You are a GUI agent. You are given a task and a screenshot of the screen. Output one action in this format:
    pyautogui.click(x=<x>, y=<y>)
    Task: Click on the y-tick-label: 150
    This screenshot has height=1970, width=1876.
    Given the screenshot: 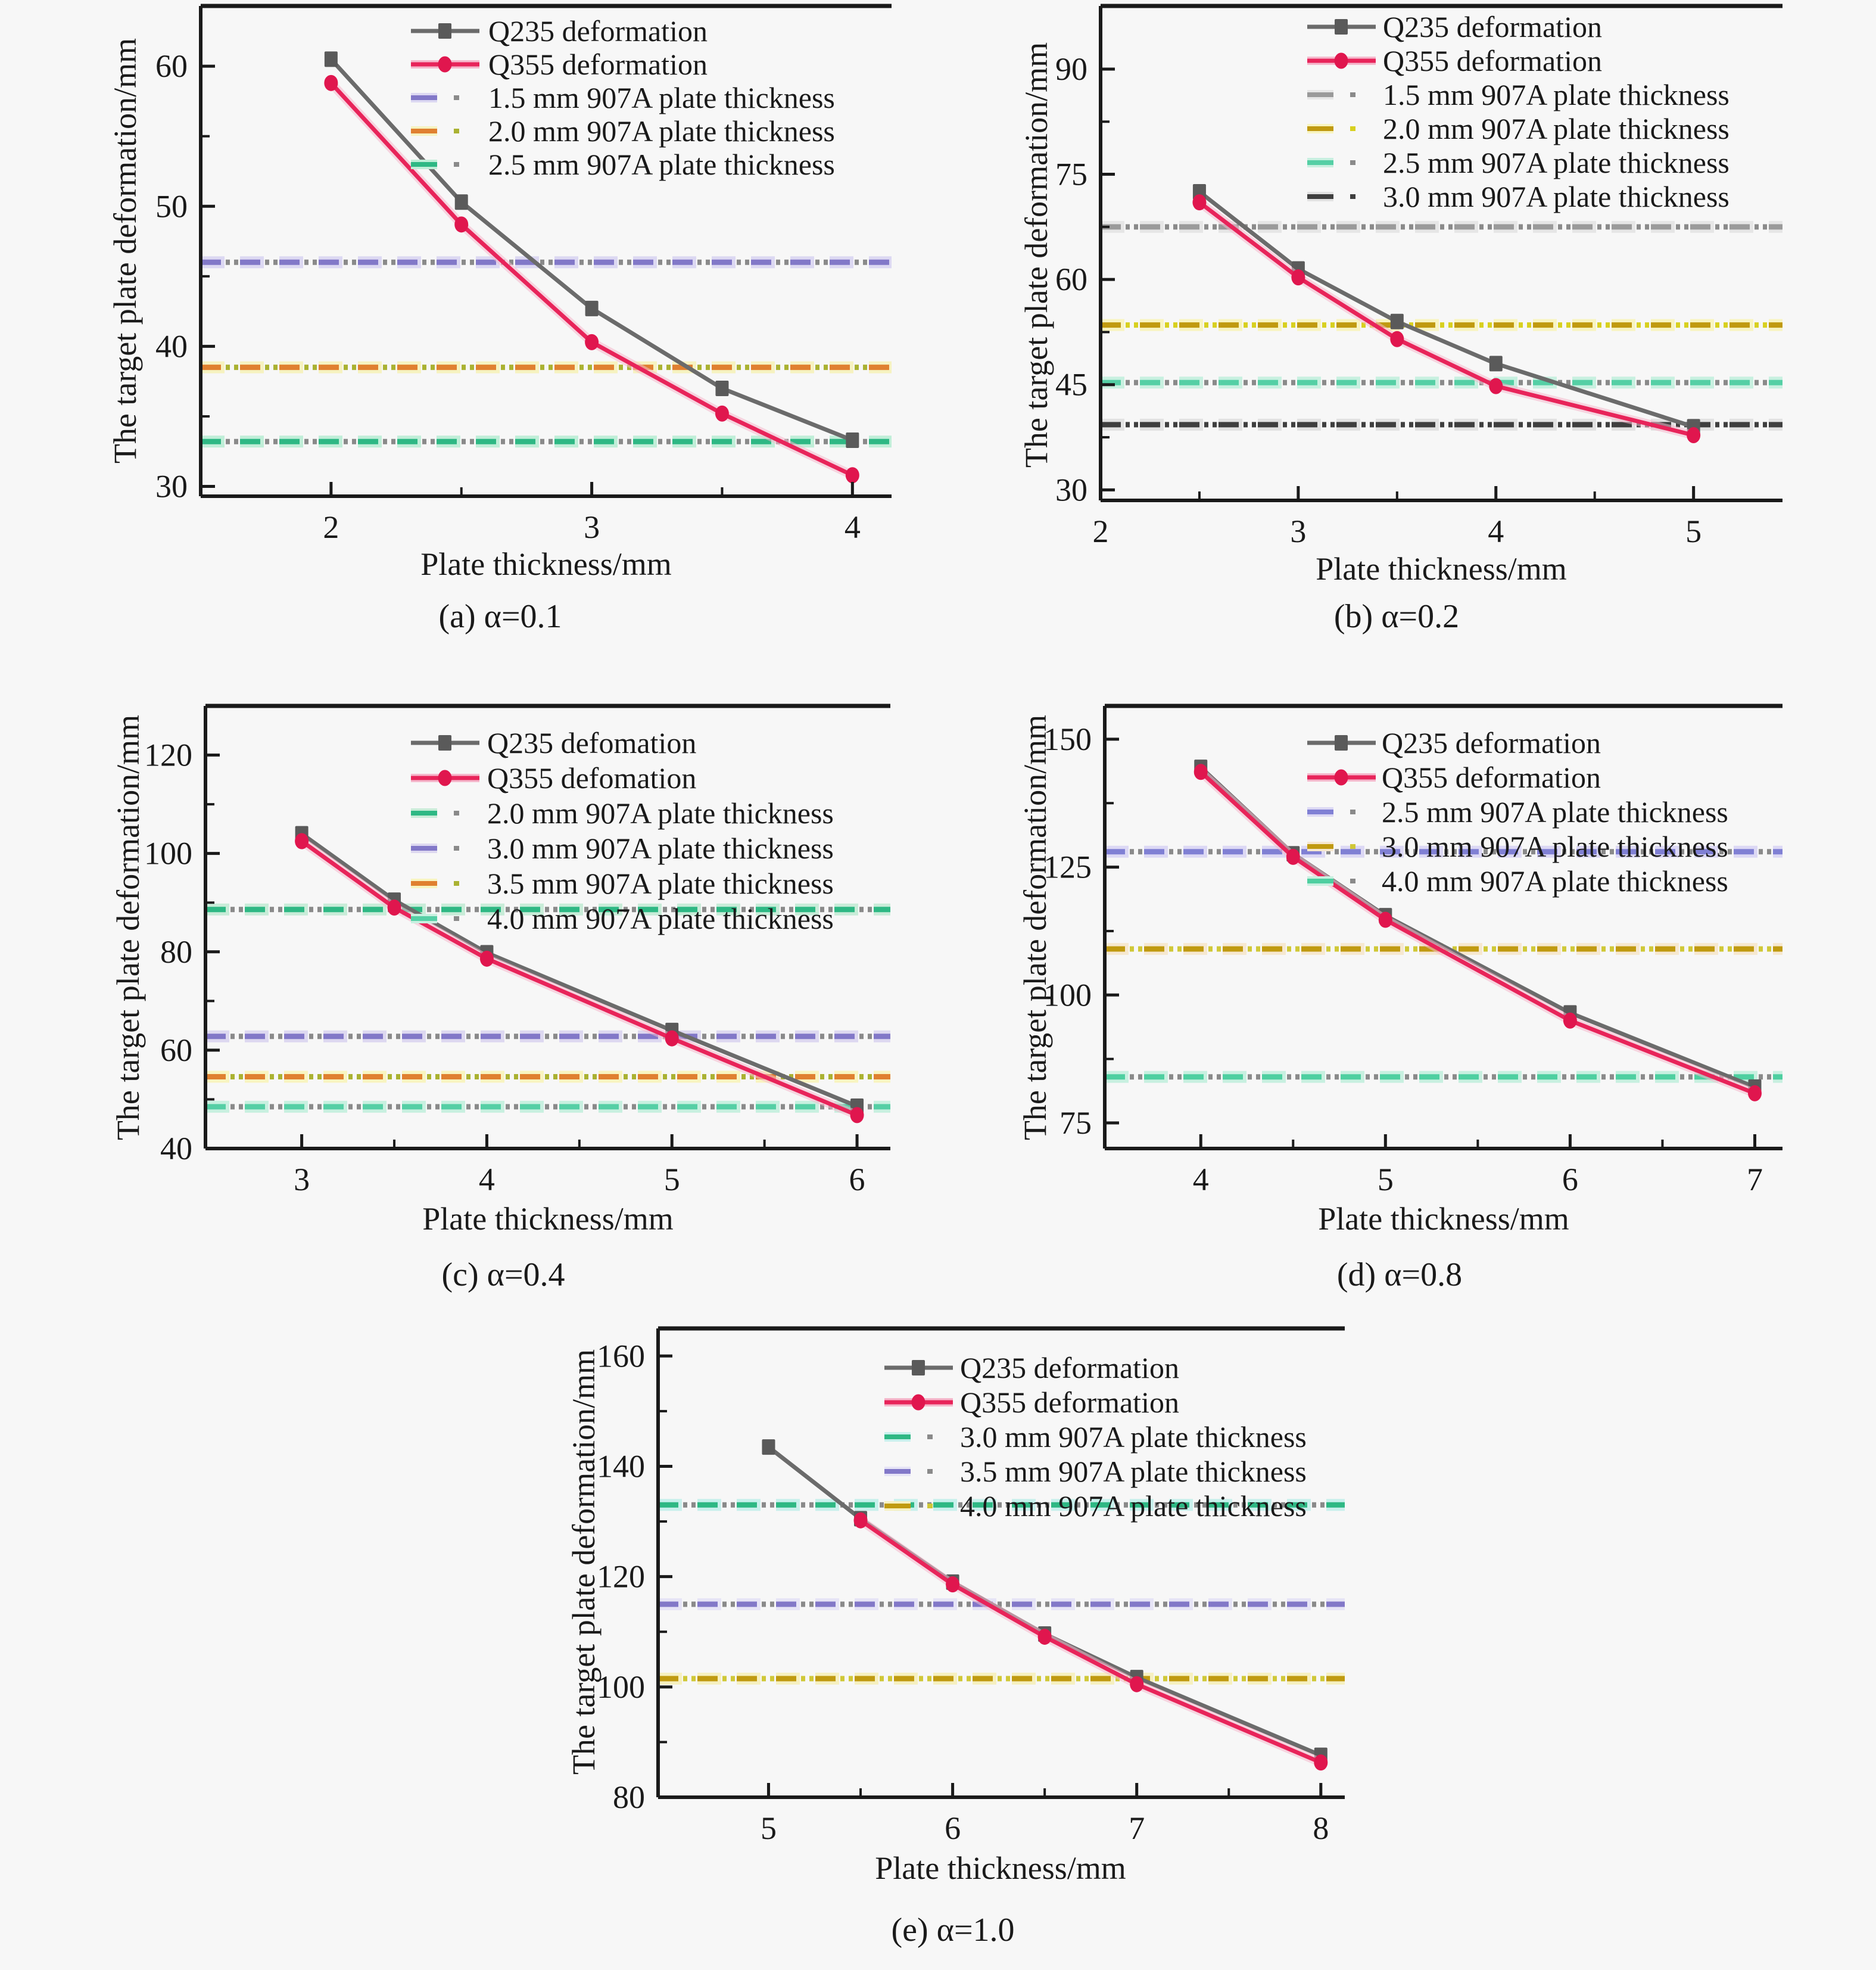 What is the action you would take?
    pyautogui.click(x=1067, y=739)
    